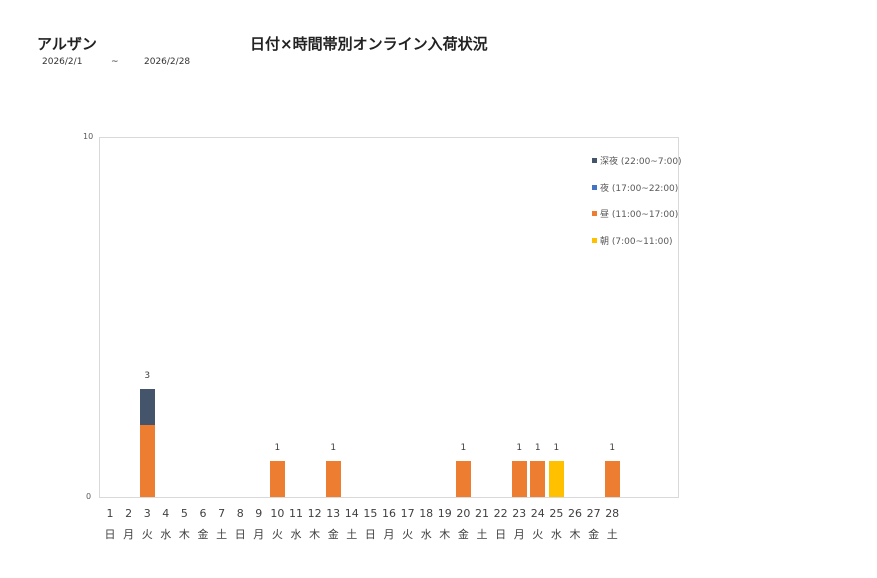  Describe the element at coordinates (632, 240) in the screenshot. I see `legend-item-morning: 朝 (7:00~11:00)` at that location.